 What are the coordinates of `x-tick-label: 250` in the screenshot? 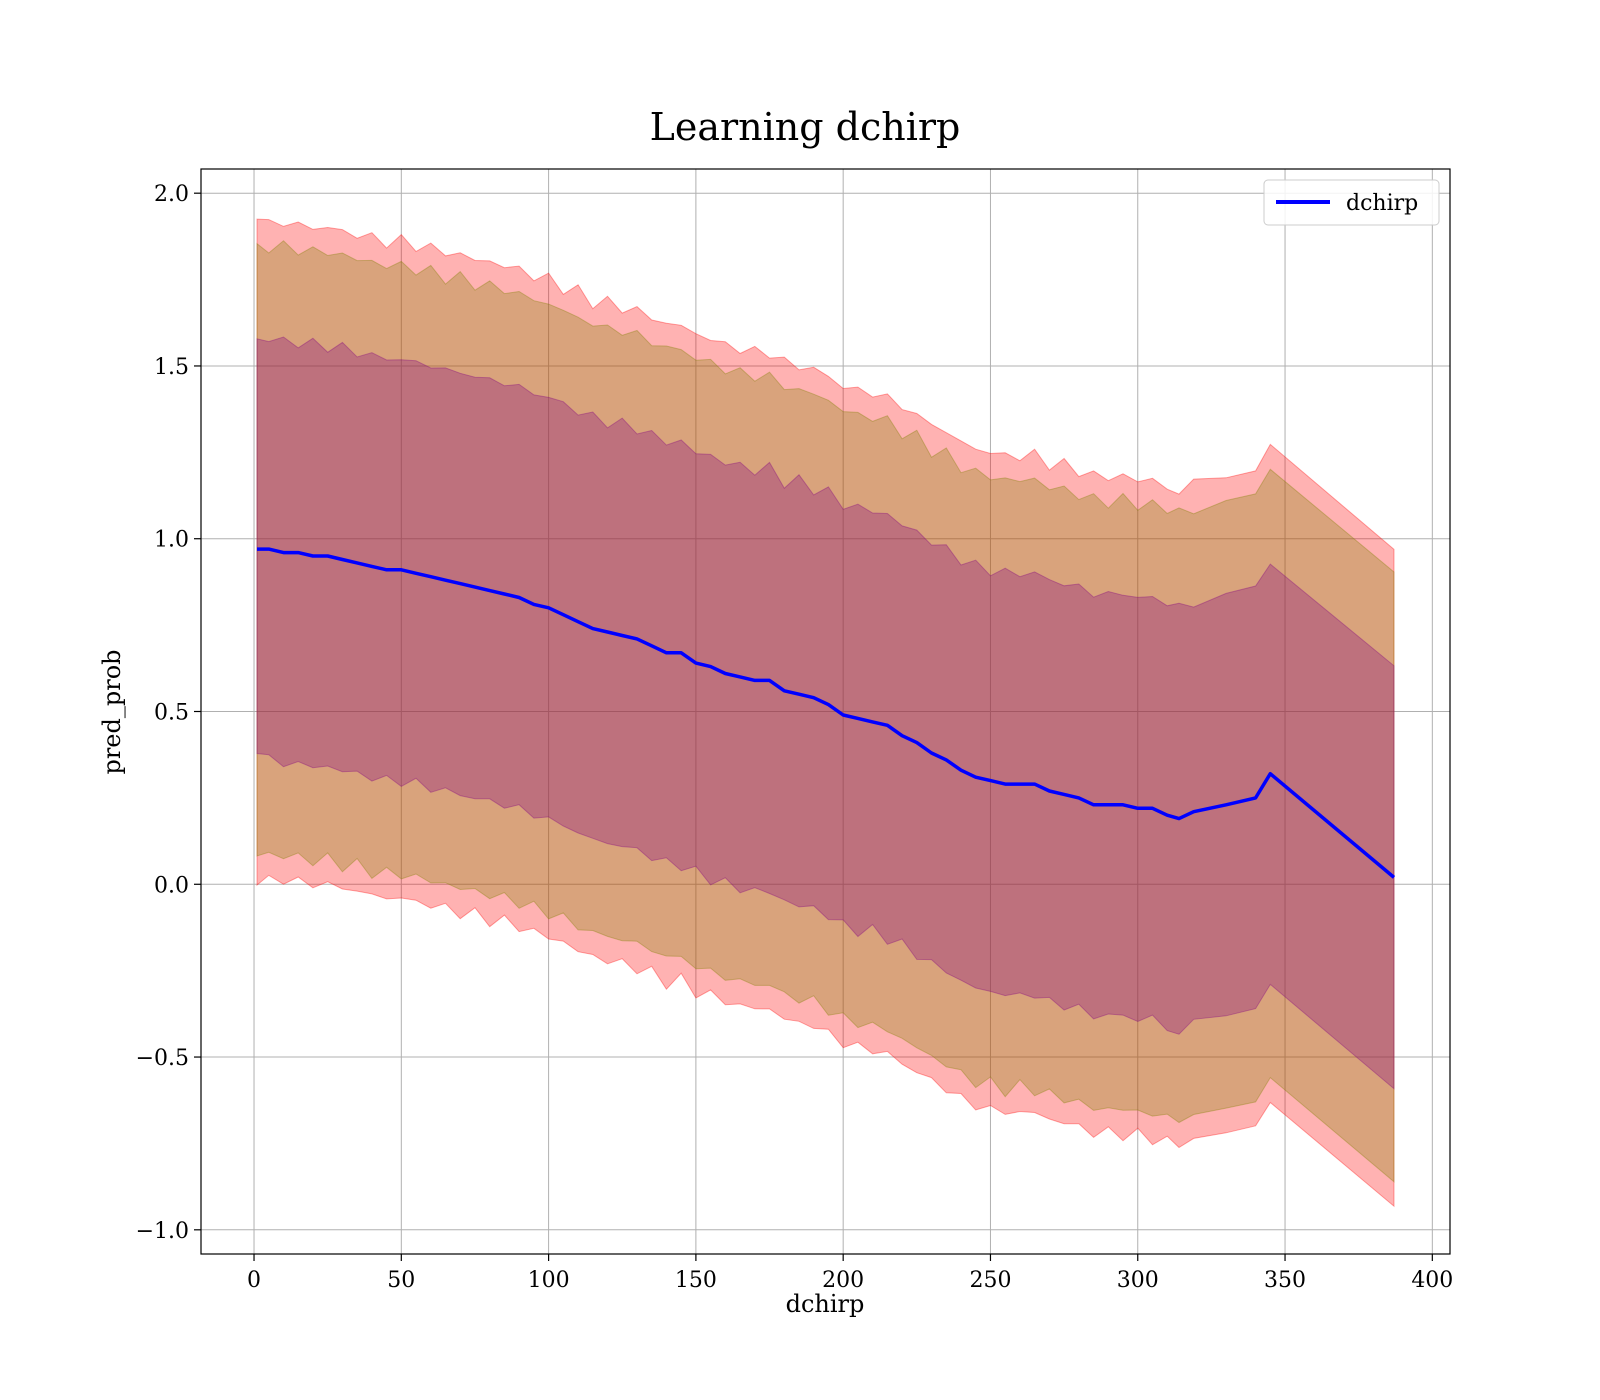 It's located at (990, 1280).